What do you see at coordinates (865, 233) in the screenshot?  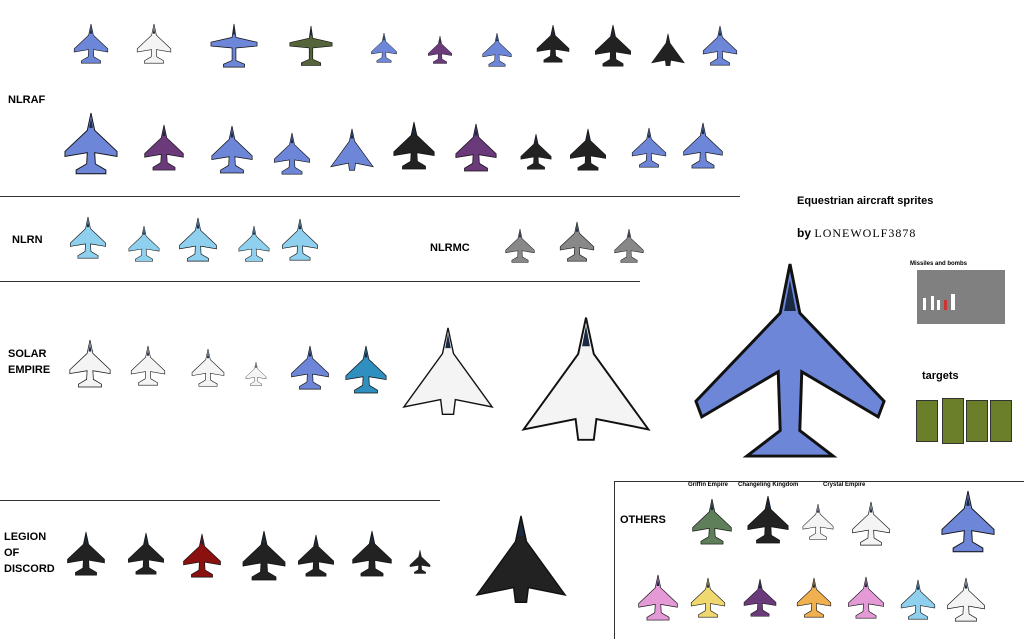 I see `author-name: LONEWOLF3878` at bounding box center [865, 233].